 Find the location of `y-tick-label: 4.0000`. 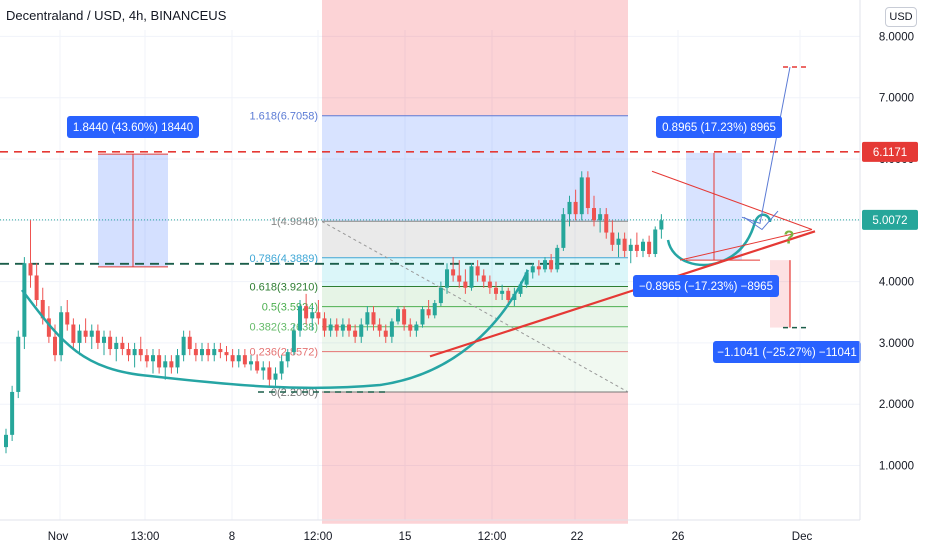

y-tick-label: 4.0000 is located at coordinates (896, 283).